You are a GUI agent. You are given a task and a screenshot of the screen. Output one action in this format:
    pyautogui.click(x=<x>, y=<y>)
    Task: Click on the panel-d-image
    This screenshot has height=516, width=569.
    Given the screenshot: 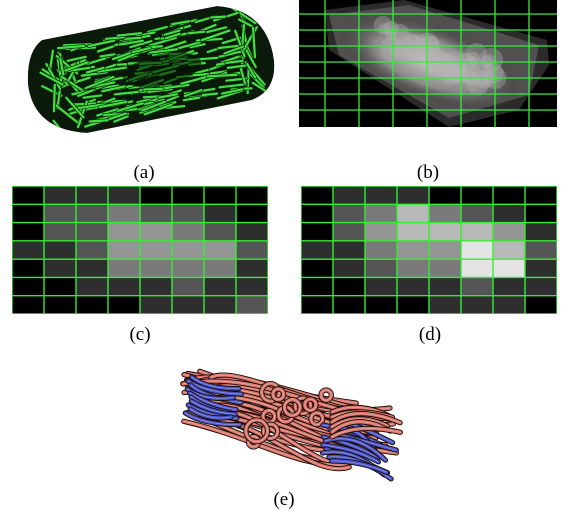 What is the action you would take?
    pyautogui.click(x=429, y=250)
    